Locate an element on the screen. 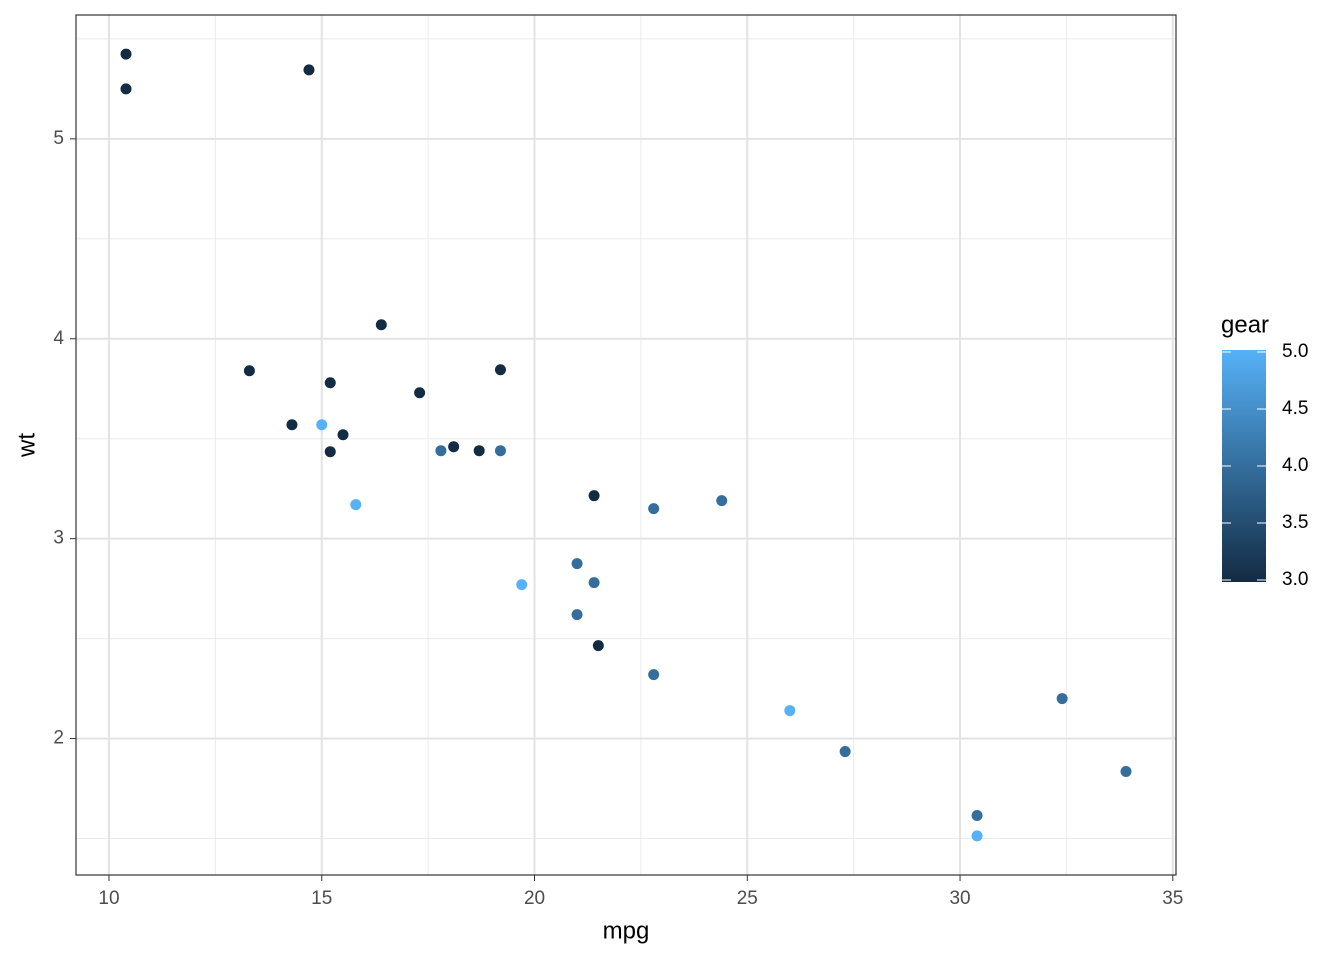 This screenshot has width=1344, height=965. x-axis-title: mpg is located at coordinates (626, 930).